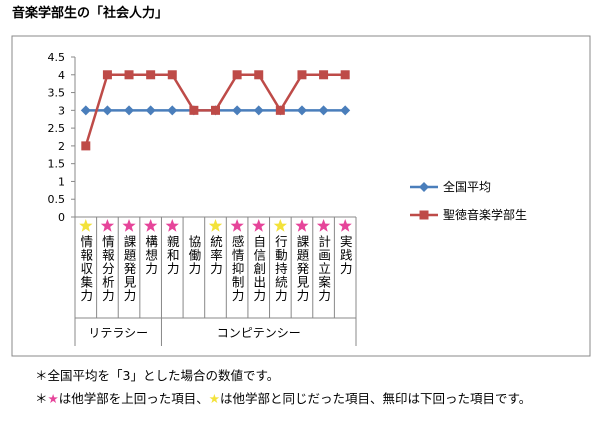  I want to click on x-tick-label: 統率力, so click(215, 255).